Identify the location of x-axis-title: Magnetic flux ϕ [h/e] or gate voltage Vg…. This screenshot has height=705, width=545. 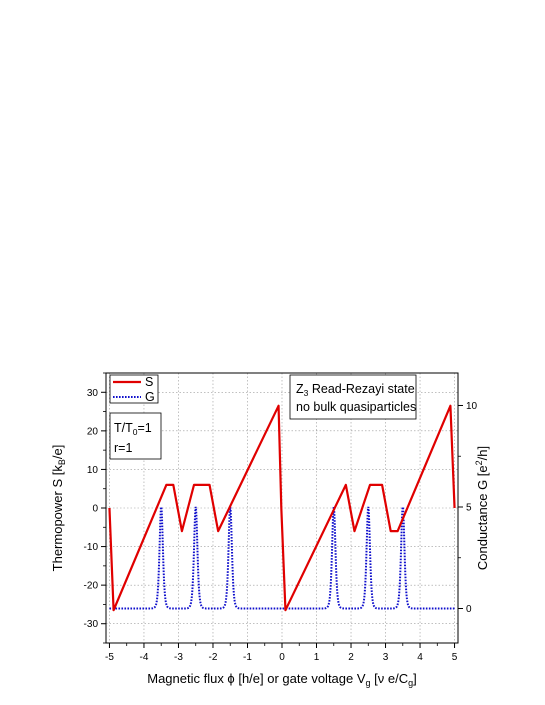
(282, 679).